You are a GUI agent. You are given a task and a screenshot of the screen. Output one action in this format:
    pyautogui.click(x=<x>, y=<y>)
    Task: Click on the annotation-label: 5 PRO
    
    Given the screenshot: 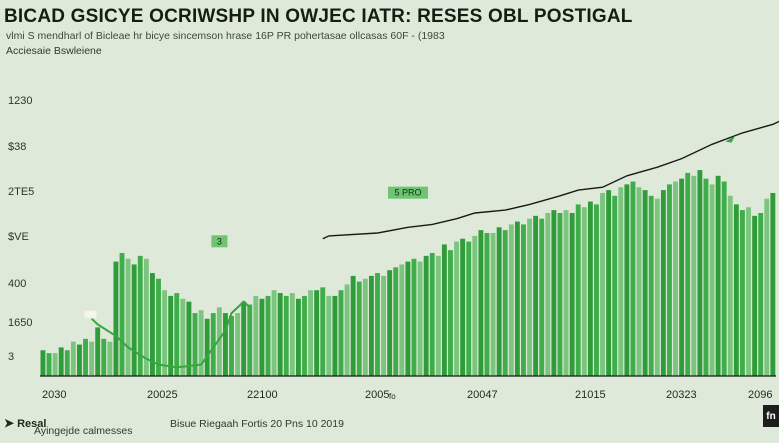 What is the action you would take?
    pyautogui.click(x=407, y=193)
    